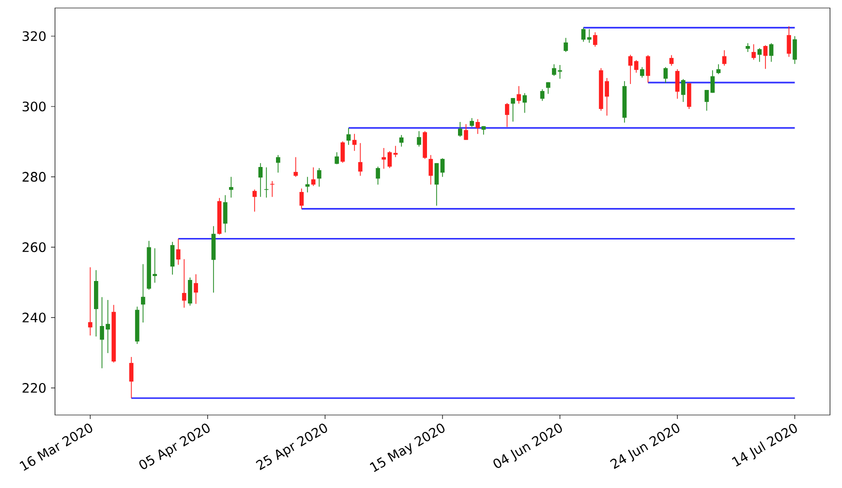  Describe the element at coordinates (34, 247) in the screenshot. I see `y-tick-label: 260` at that location.